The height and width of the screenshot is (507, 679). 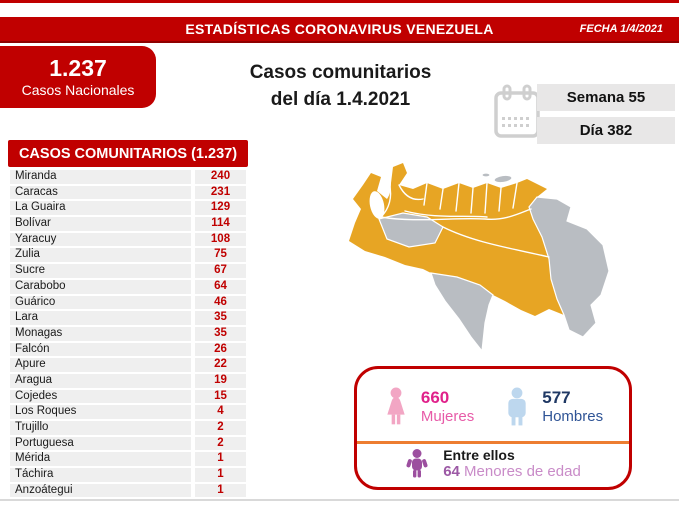 What do you see at coordinates (493, 442) in the screenshot?
I see `divider-line` at bounding box center [493, 442].